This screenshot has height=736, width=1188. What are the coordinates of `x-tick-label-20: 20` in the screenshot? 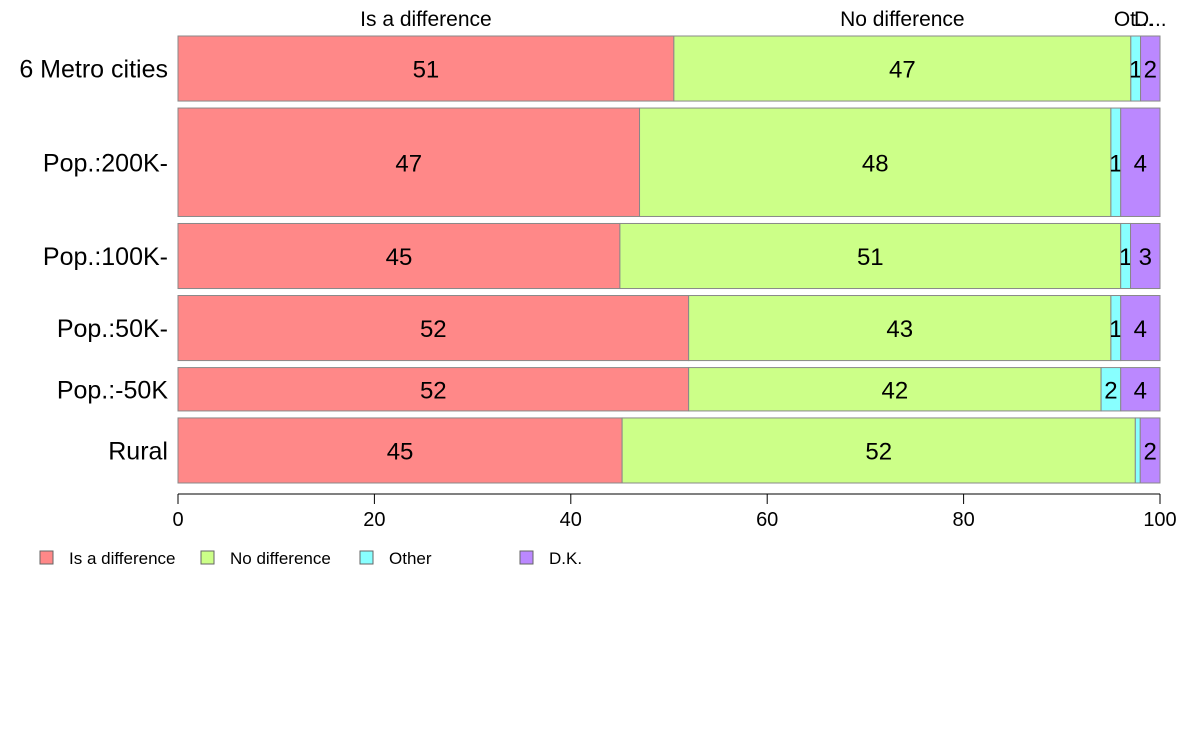 It's located at (374, 520).